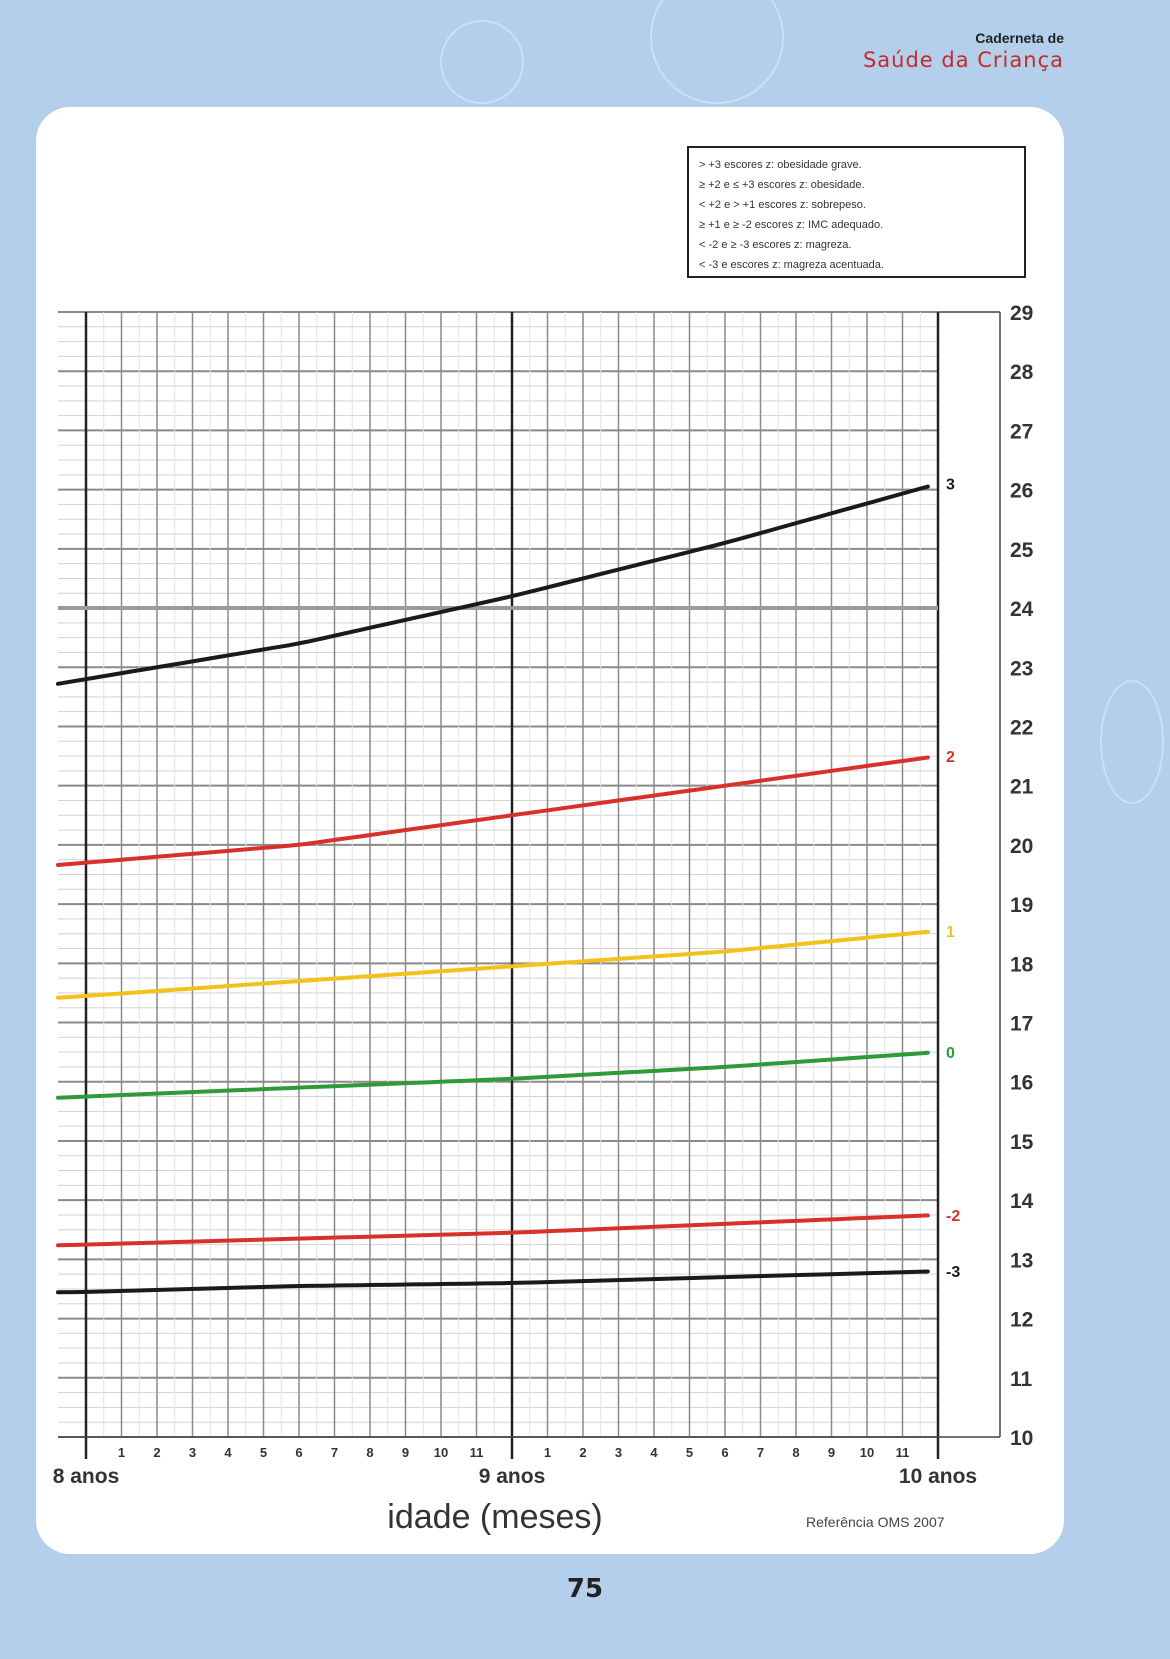 Image resolution: width=1170 pixels, height=1659 pixels. I want to click on legend-line: < -2 e ≥ -3 escores z: magreza., so click(775, 245).